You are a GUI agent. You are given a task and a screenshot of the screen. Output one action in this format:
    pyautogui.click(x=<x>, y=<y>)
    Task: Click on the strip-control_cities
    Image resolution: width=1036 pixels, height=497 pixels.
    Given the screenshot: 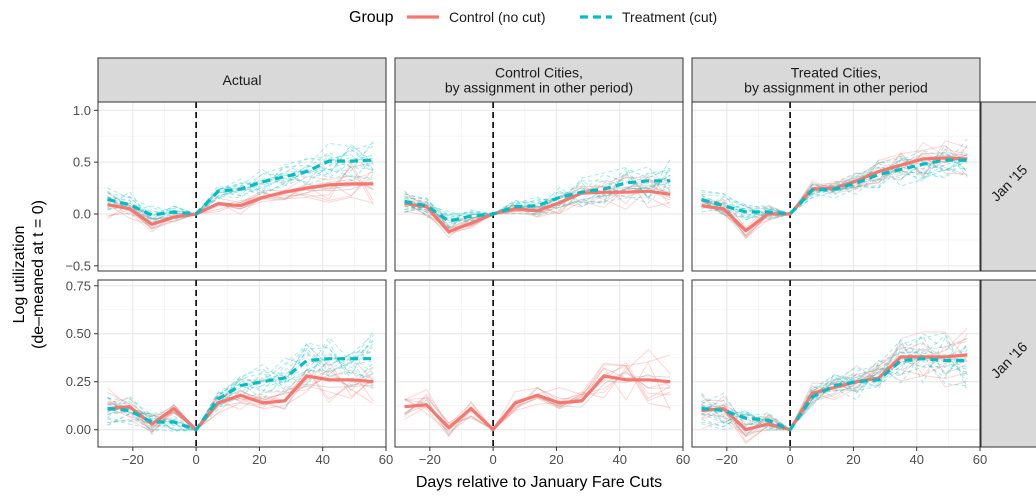 What is the action you would take?
    pyautogui.click(x=539, y=80)
    